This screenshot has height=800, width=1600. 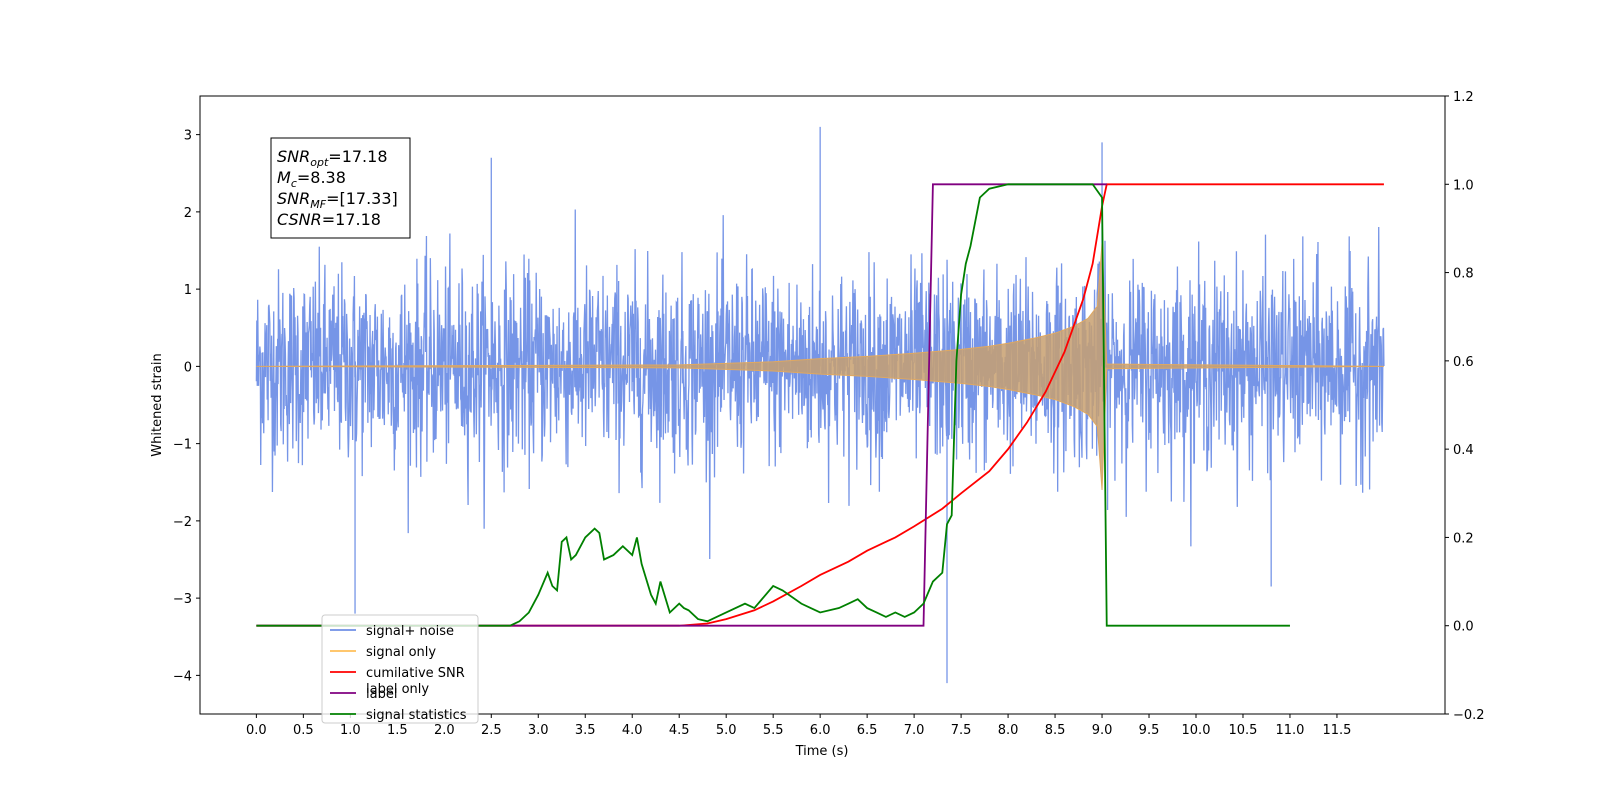 What do you see at coordinates (679, 730) in the screenshot?
I see `x-tick-label: 4.5` at bounding box center [679, 730].